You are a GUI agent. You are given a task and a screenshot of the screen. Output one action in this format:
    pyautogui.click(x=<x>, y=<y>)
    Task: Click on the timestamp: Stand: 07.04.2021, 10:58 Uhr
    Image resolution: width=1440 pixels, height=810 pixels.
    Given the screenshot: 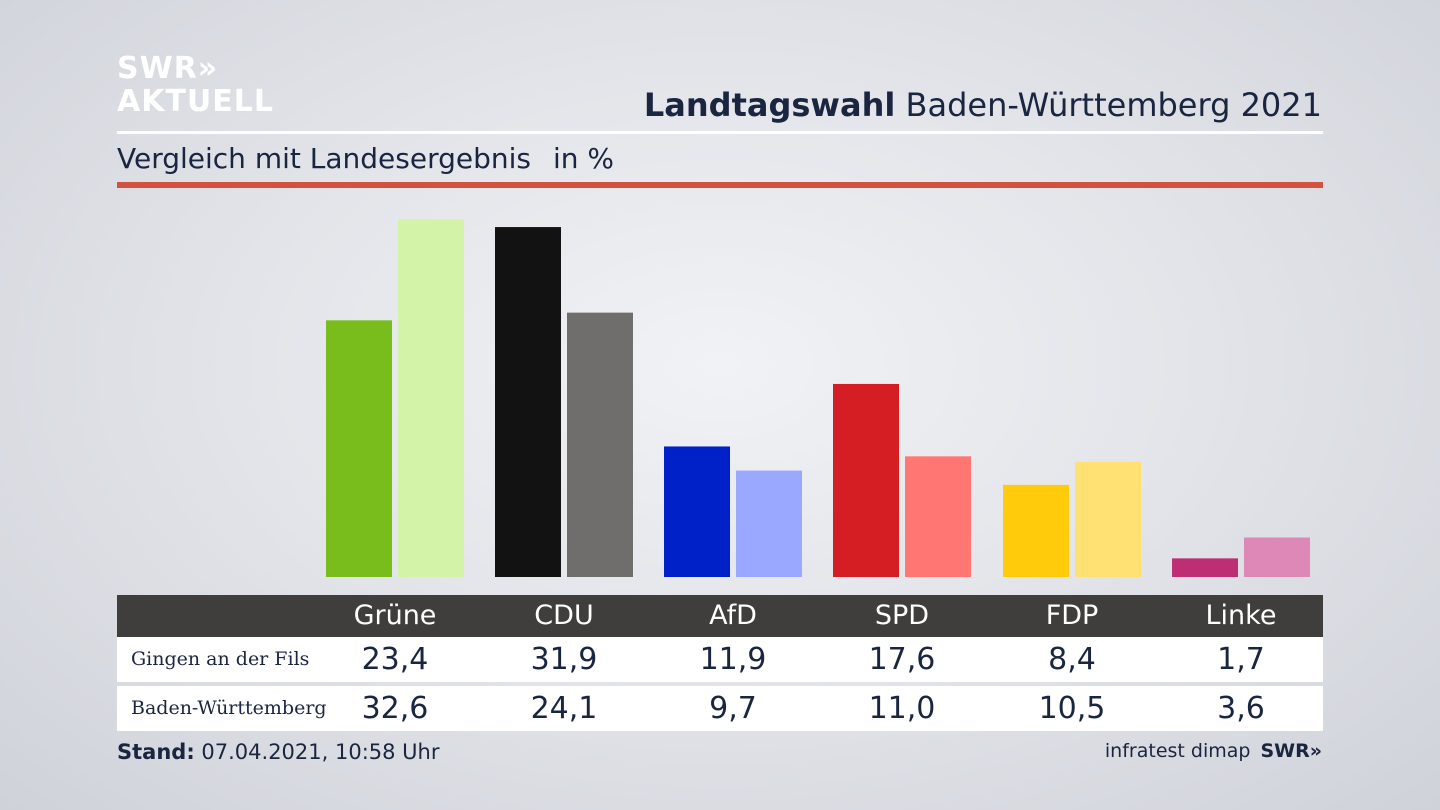 What is the action you would take?
    pyautogui.click(x=278, y=752)
    